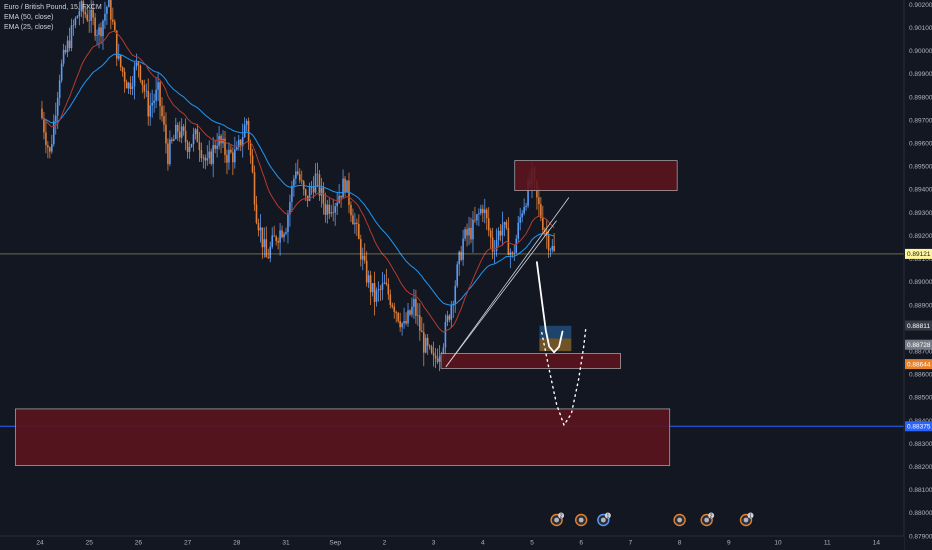  I want to click on price-tick-label: 0.89500, so click(920, 167).